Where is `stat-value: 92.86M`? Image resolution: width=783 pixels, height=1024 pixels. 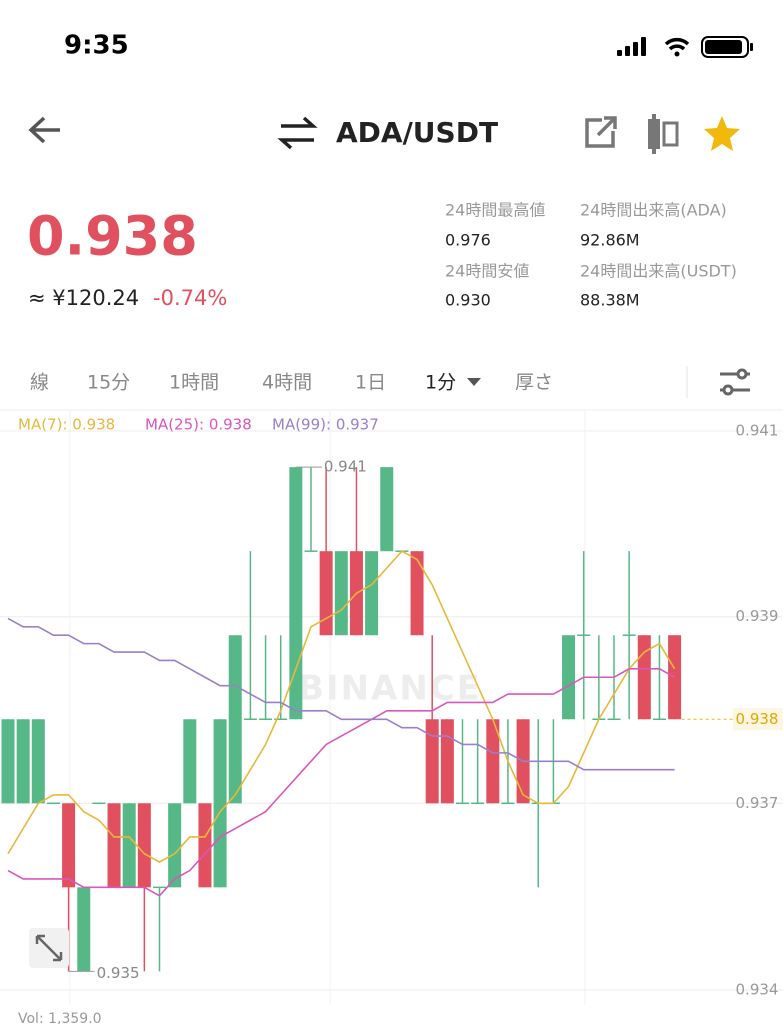
stat-value: 92.86M is located at coordinates (610, 240).